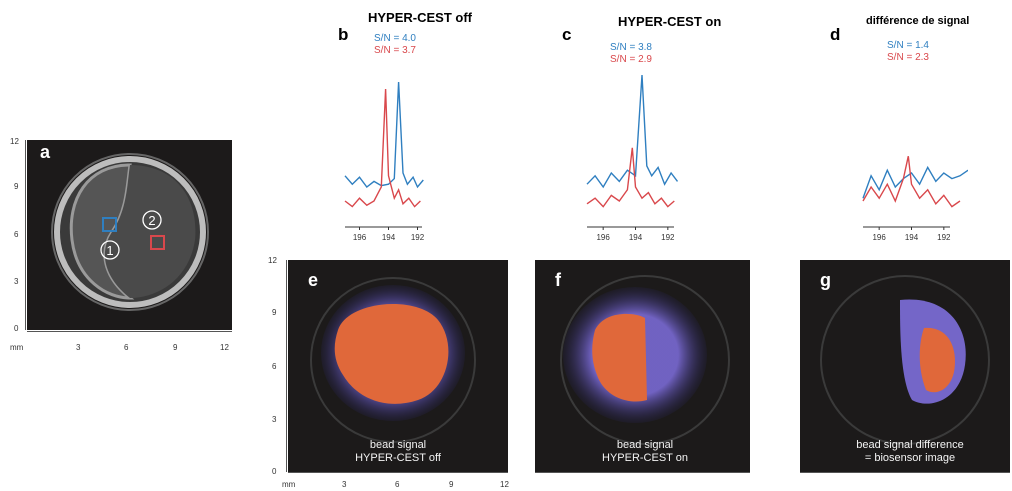 This screenshot has width=1012, height=491. I want to click on spectrum-b-tick-label: 196, so click(360, 237).